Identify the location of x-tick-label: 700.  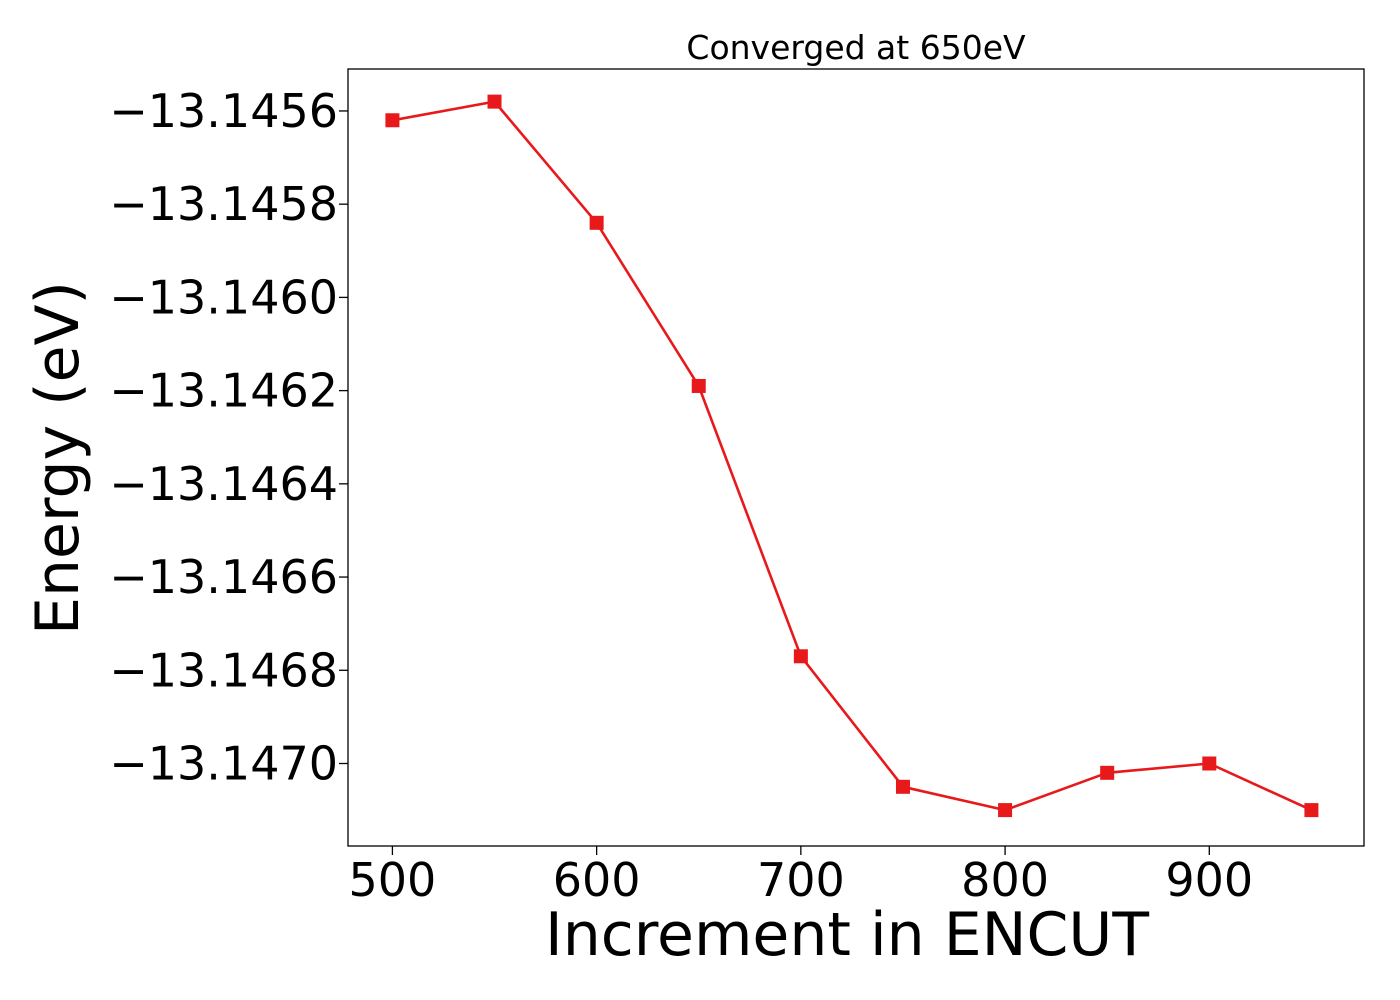
(801, 880).